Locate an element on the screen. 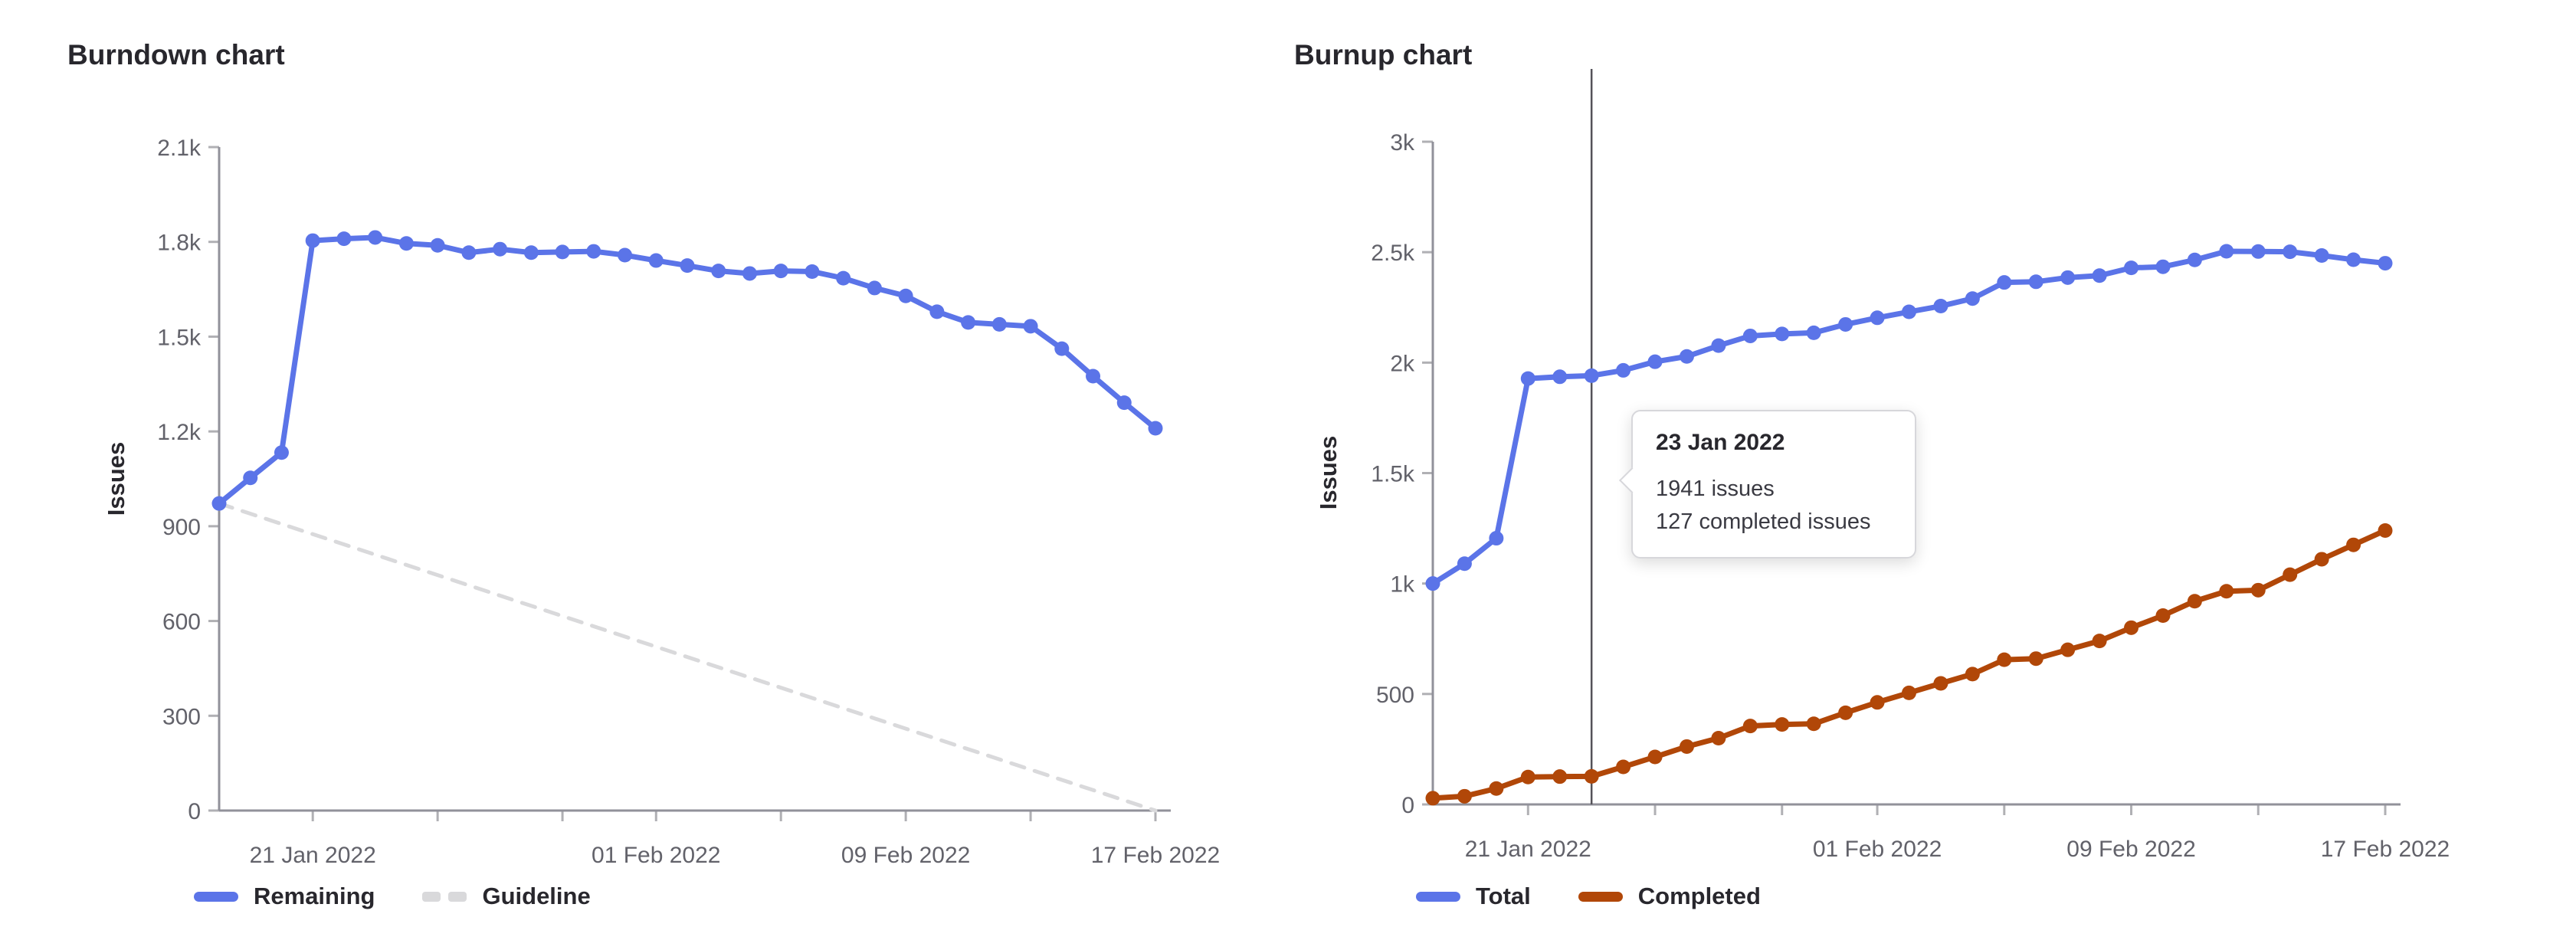  completed-line is located at coordinates (1909, 664).